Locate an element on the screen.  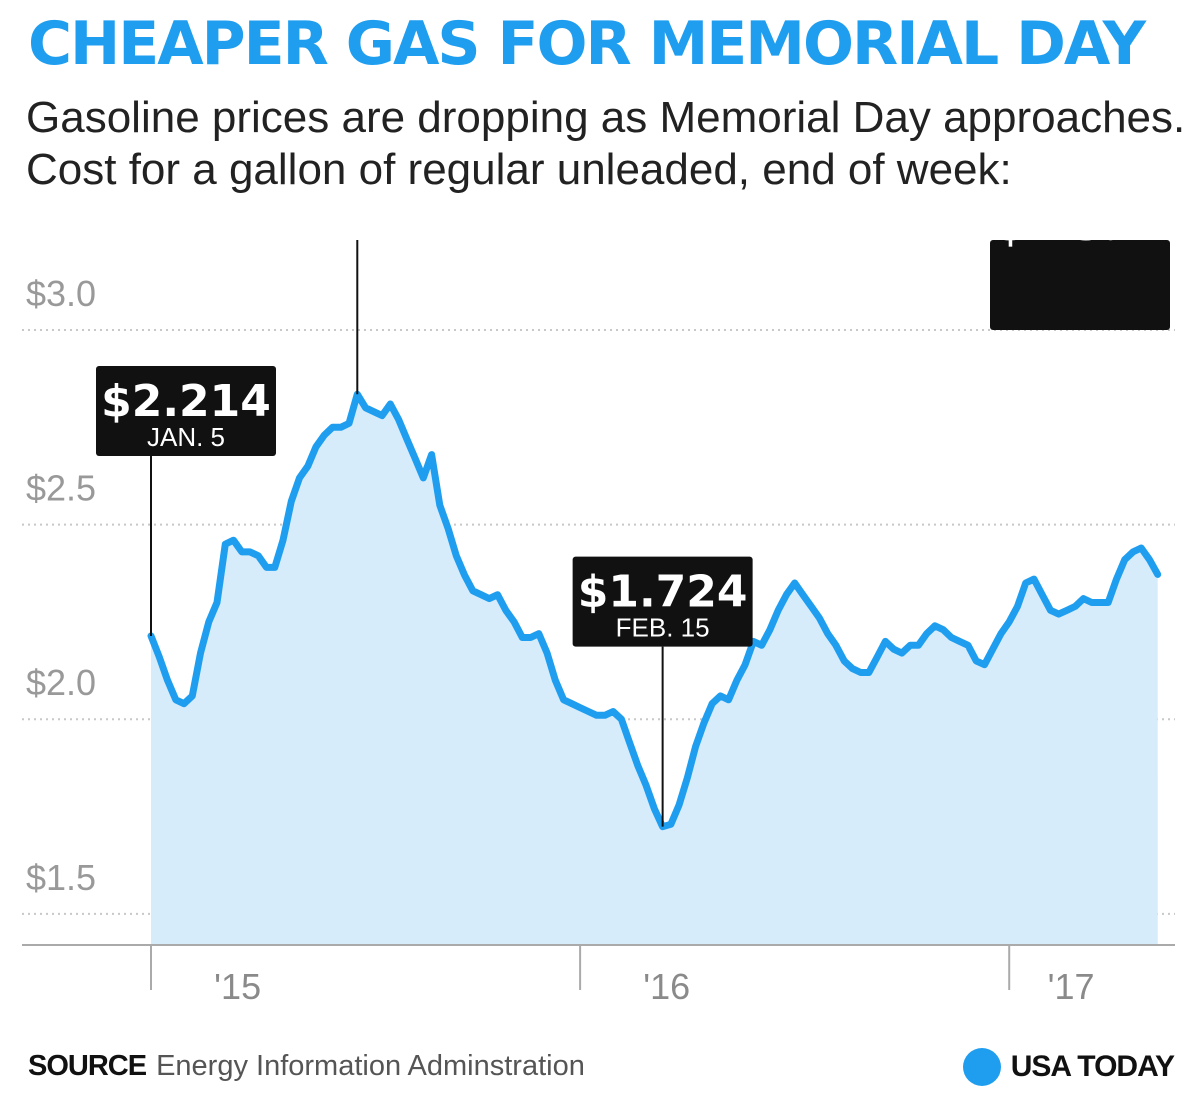
callout-date: FEB. 15 is located at coordinates (663, 628).